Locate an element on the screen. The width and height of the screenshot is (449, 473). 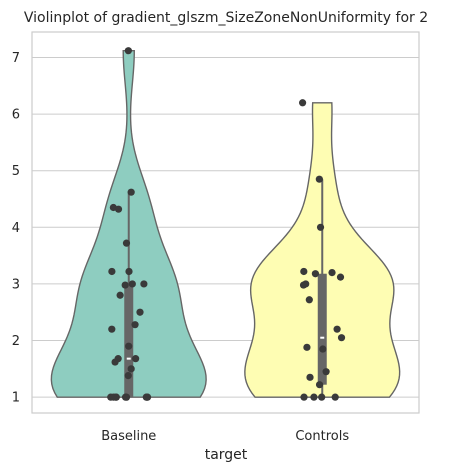
y-tick-labels: 1 2 3 4 5 6 7 is located at coordinates (16, 228).